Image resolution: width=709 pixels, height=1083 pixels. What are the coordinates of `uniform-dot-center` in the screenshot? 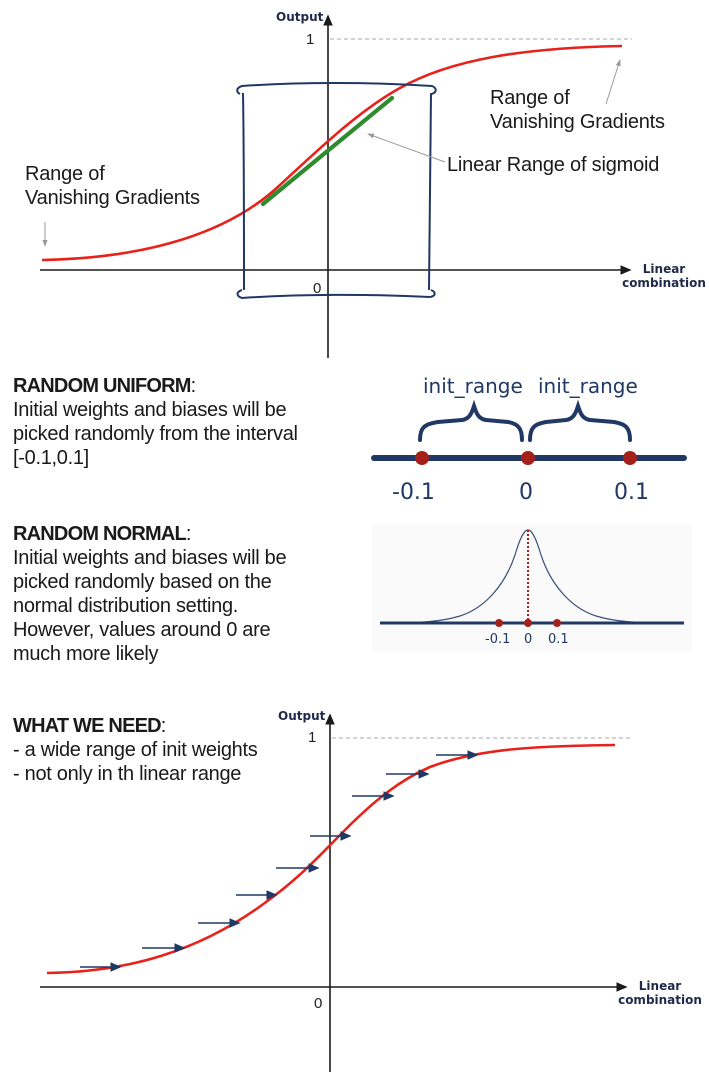 It's located at (528, 458).